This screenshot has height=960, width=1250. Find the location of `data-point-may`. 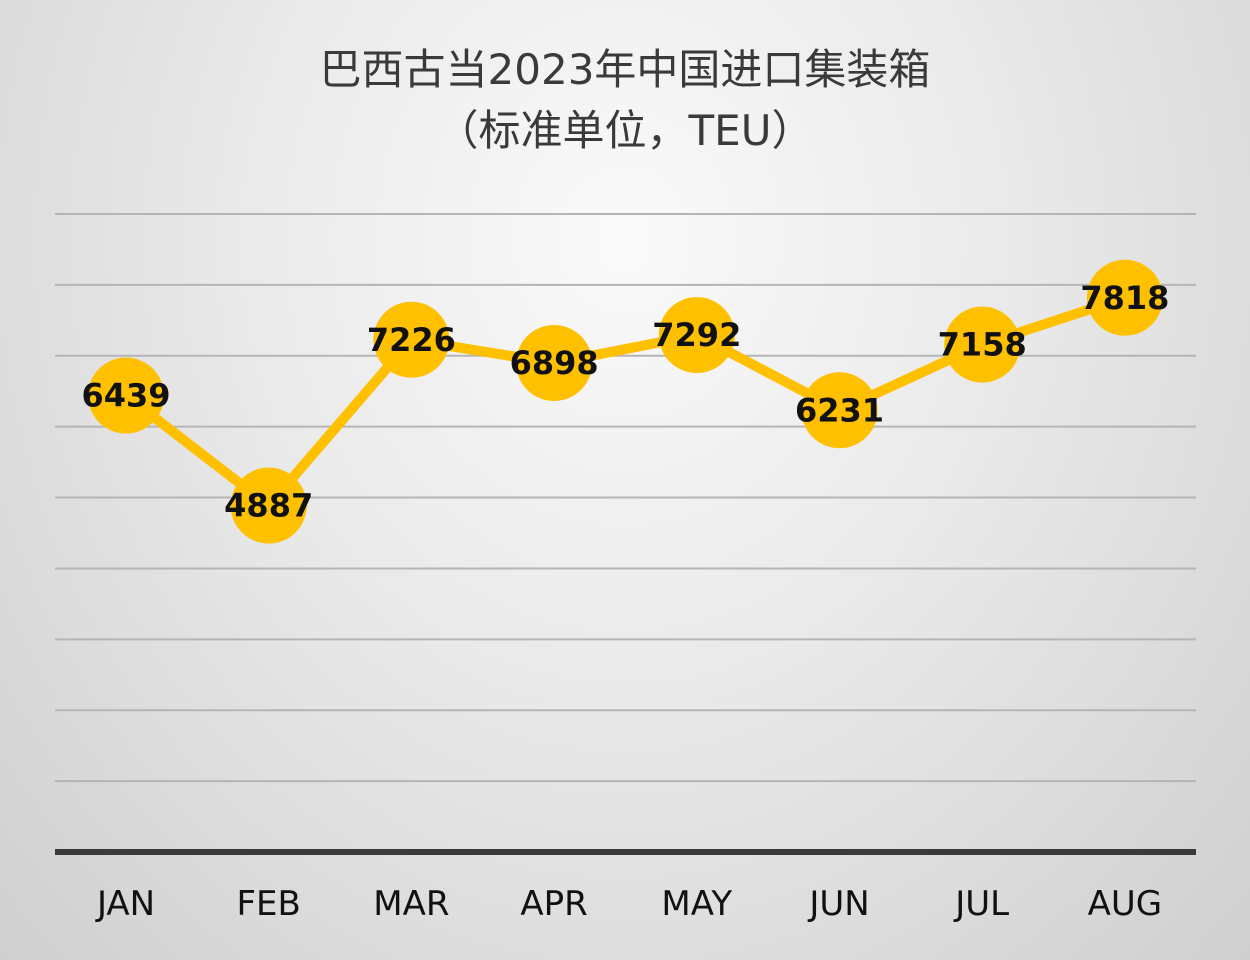

data-point-may is located at coordinates (696, 335).